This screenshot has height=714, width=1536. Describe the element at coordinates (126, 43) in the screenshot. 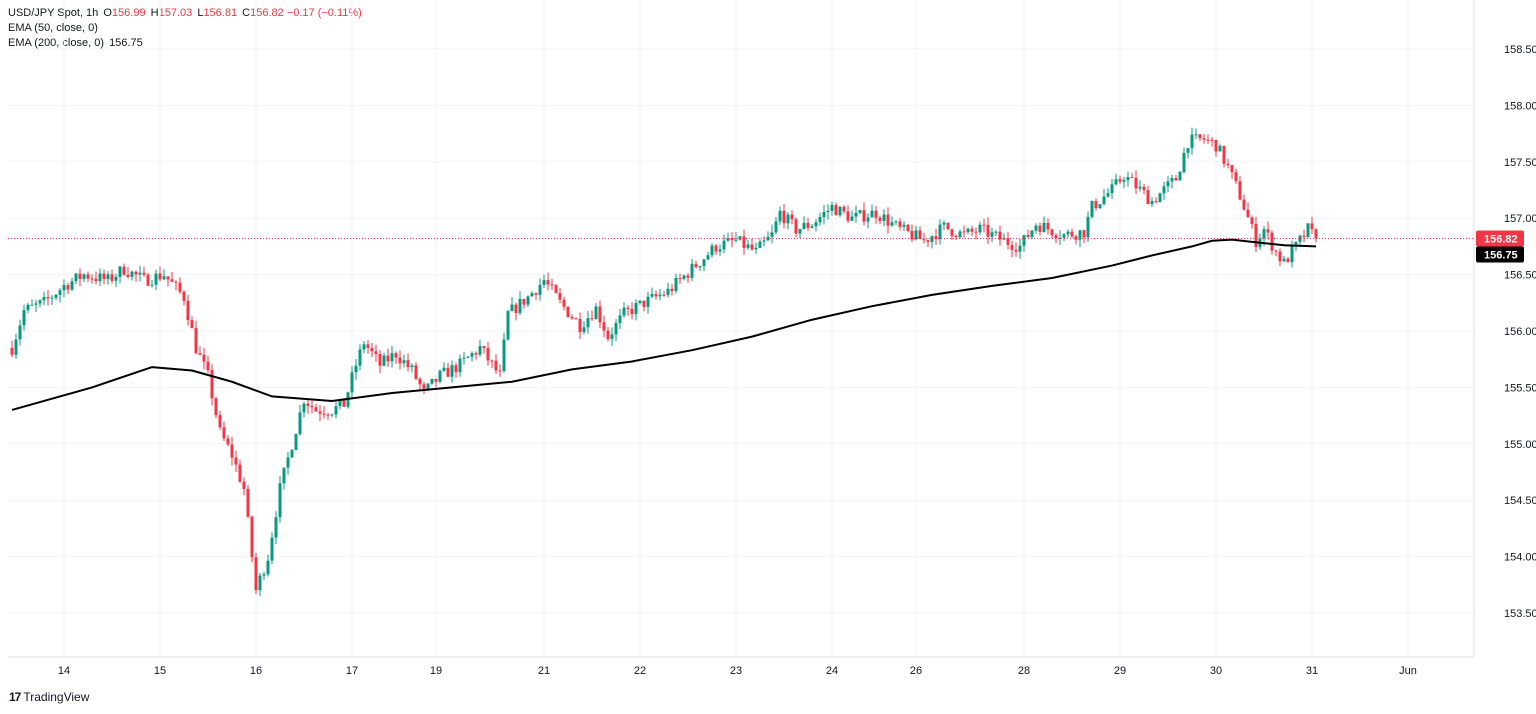

I see `legend-ema200-value: 156.75` at that location.